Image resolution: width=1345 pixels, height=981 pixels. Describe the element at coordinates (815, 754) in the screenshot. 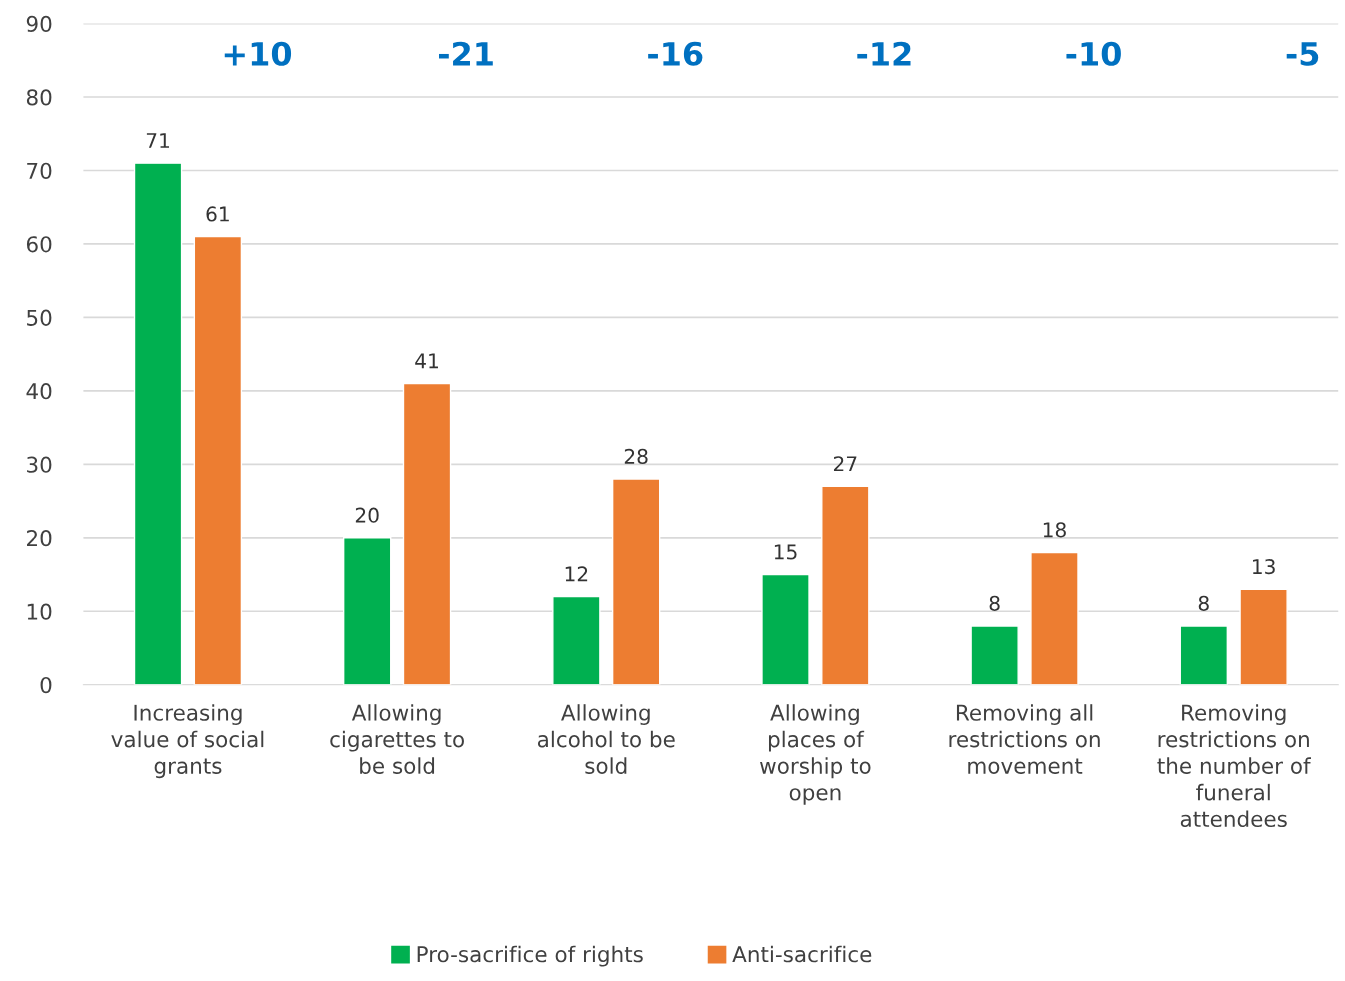

I see `x-tick-label: Allowing places of worship to open` at that location.